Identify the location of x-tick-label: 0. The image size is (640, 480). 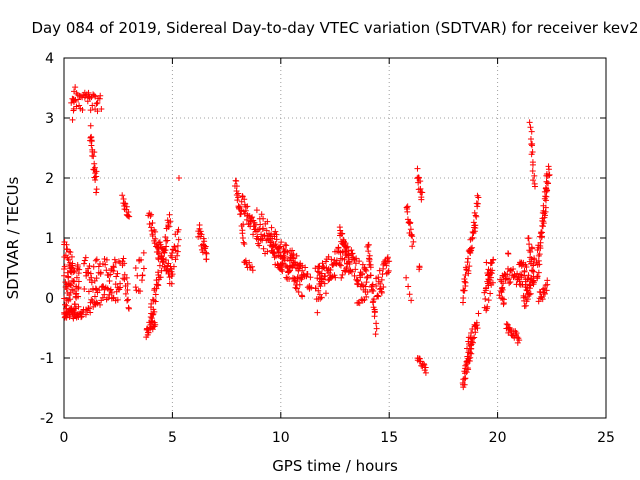
(64, 438).